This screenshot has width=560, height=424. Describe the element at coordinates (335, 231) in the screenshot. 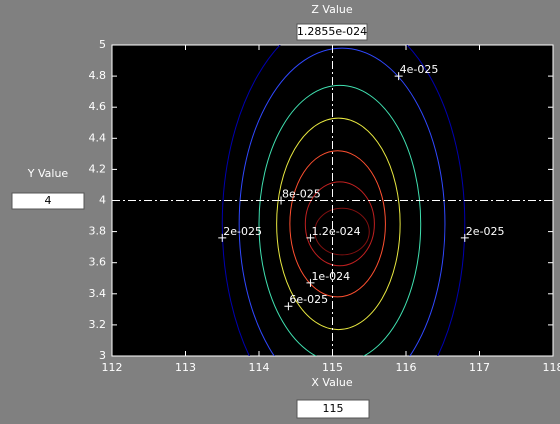

I see `contour-label: 1.2e-024` at that location.